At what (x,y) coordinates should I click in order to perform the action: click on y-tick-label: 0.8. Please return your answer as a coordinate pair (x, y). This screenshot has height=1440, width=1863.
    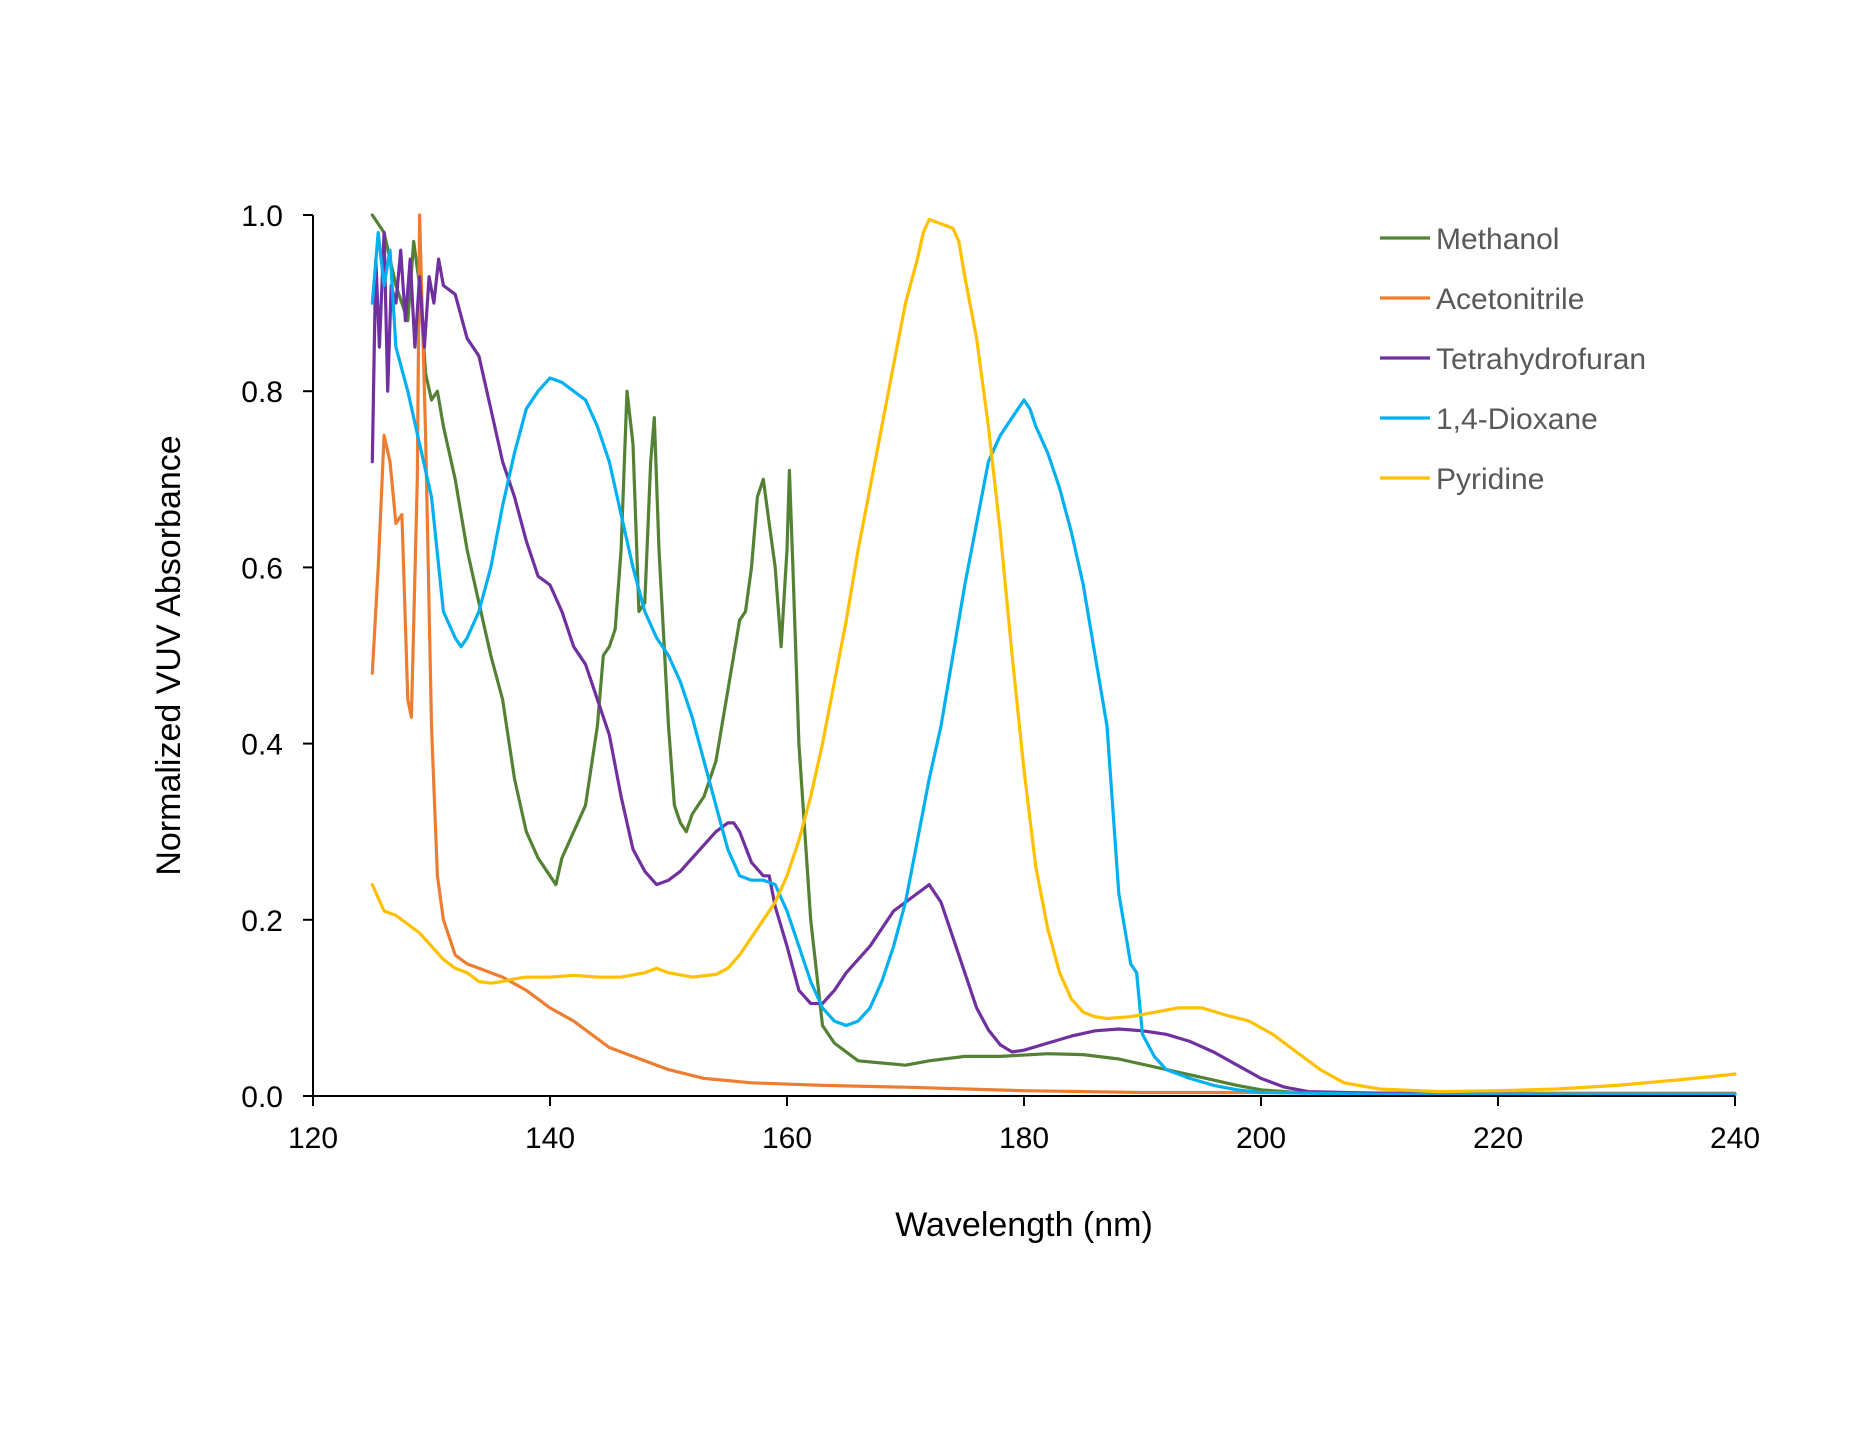
    Looking at the image, I should click on (262, 392).